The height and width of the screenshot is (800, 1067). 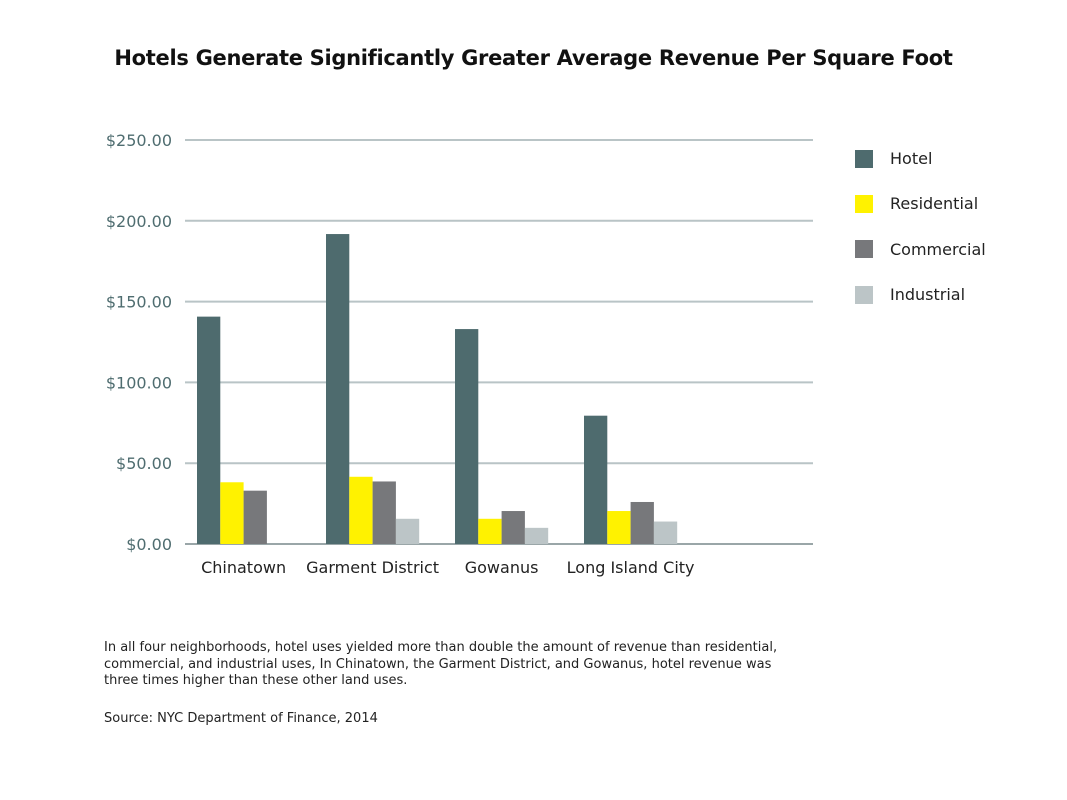 What do you see at coordinates (139, 382) in the screenshot?
I see `y-tick-label: $100.00` at bounding box center [139, 382].